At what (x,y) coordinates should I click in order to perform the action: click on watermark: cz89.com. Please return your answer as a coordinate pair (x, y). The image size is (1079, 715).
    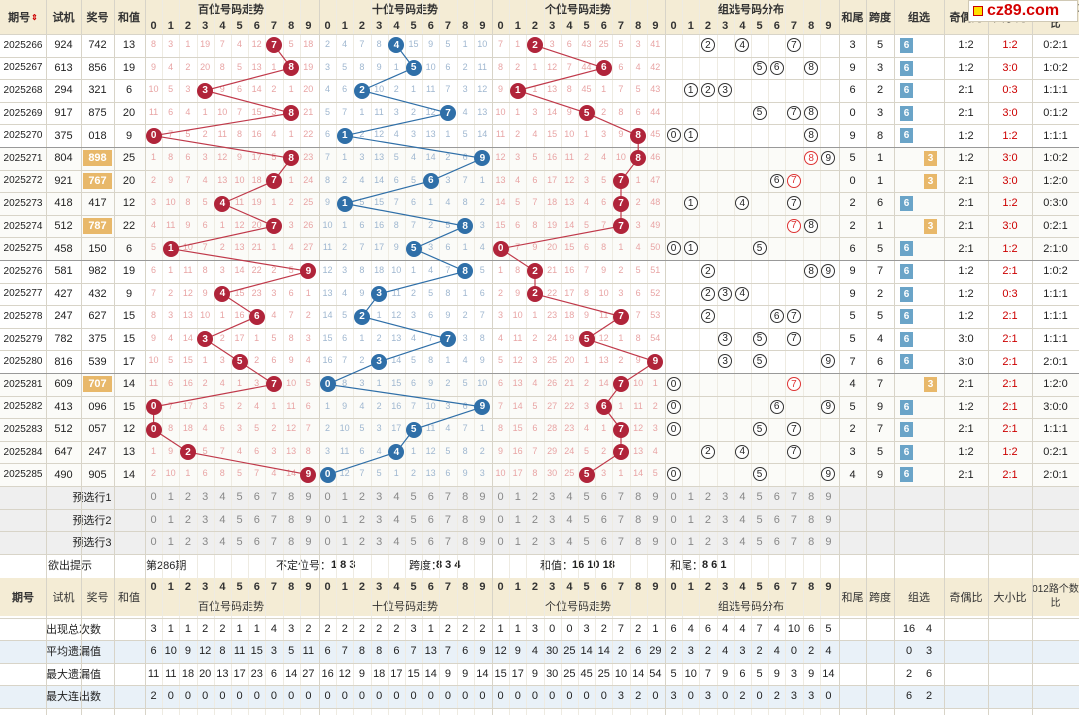
    Looking at the image, I should click on (1023, 11).